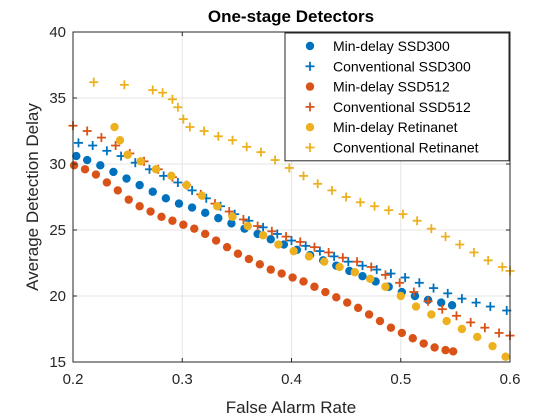 The height and width of the screenshot is (420, 560). Describe the element at coordinates (402, 66) in the screenshot. I see `legend-label: Conventional SSD300` at that location.